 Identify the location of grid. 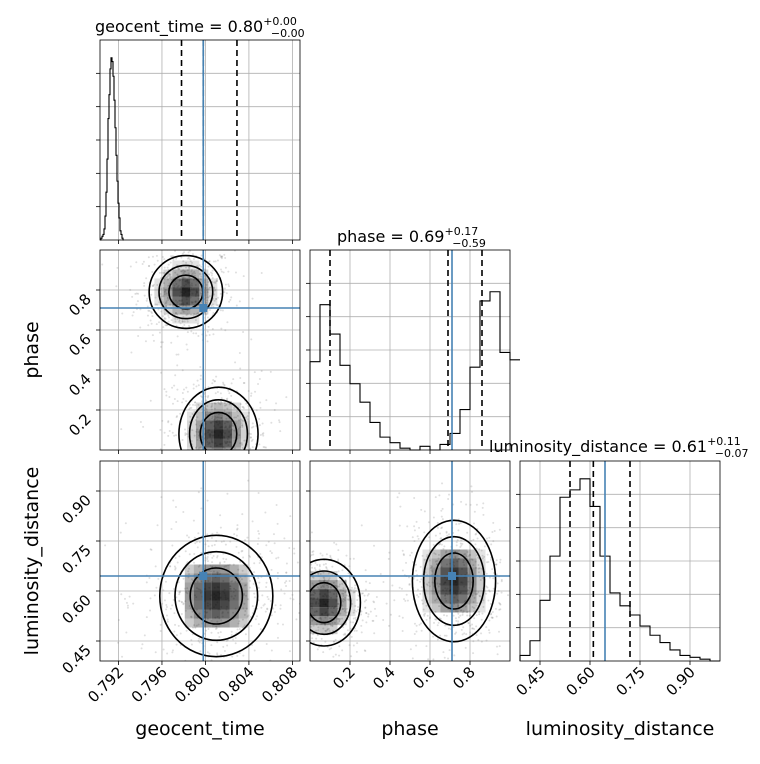
(200, 561).